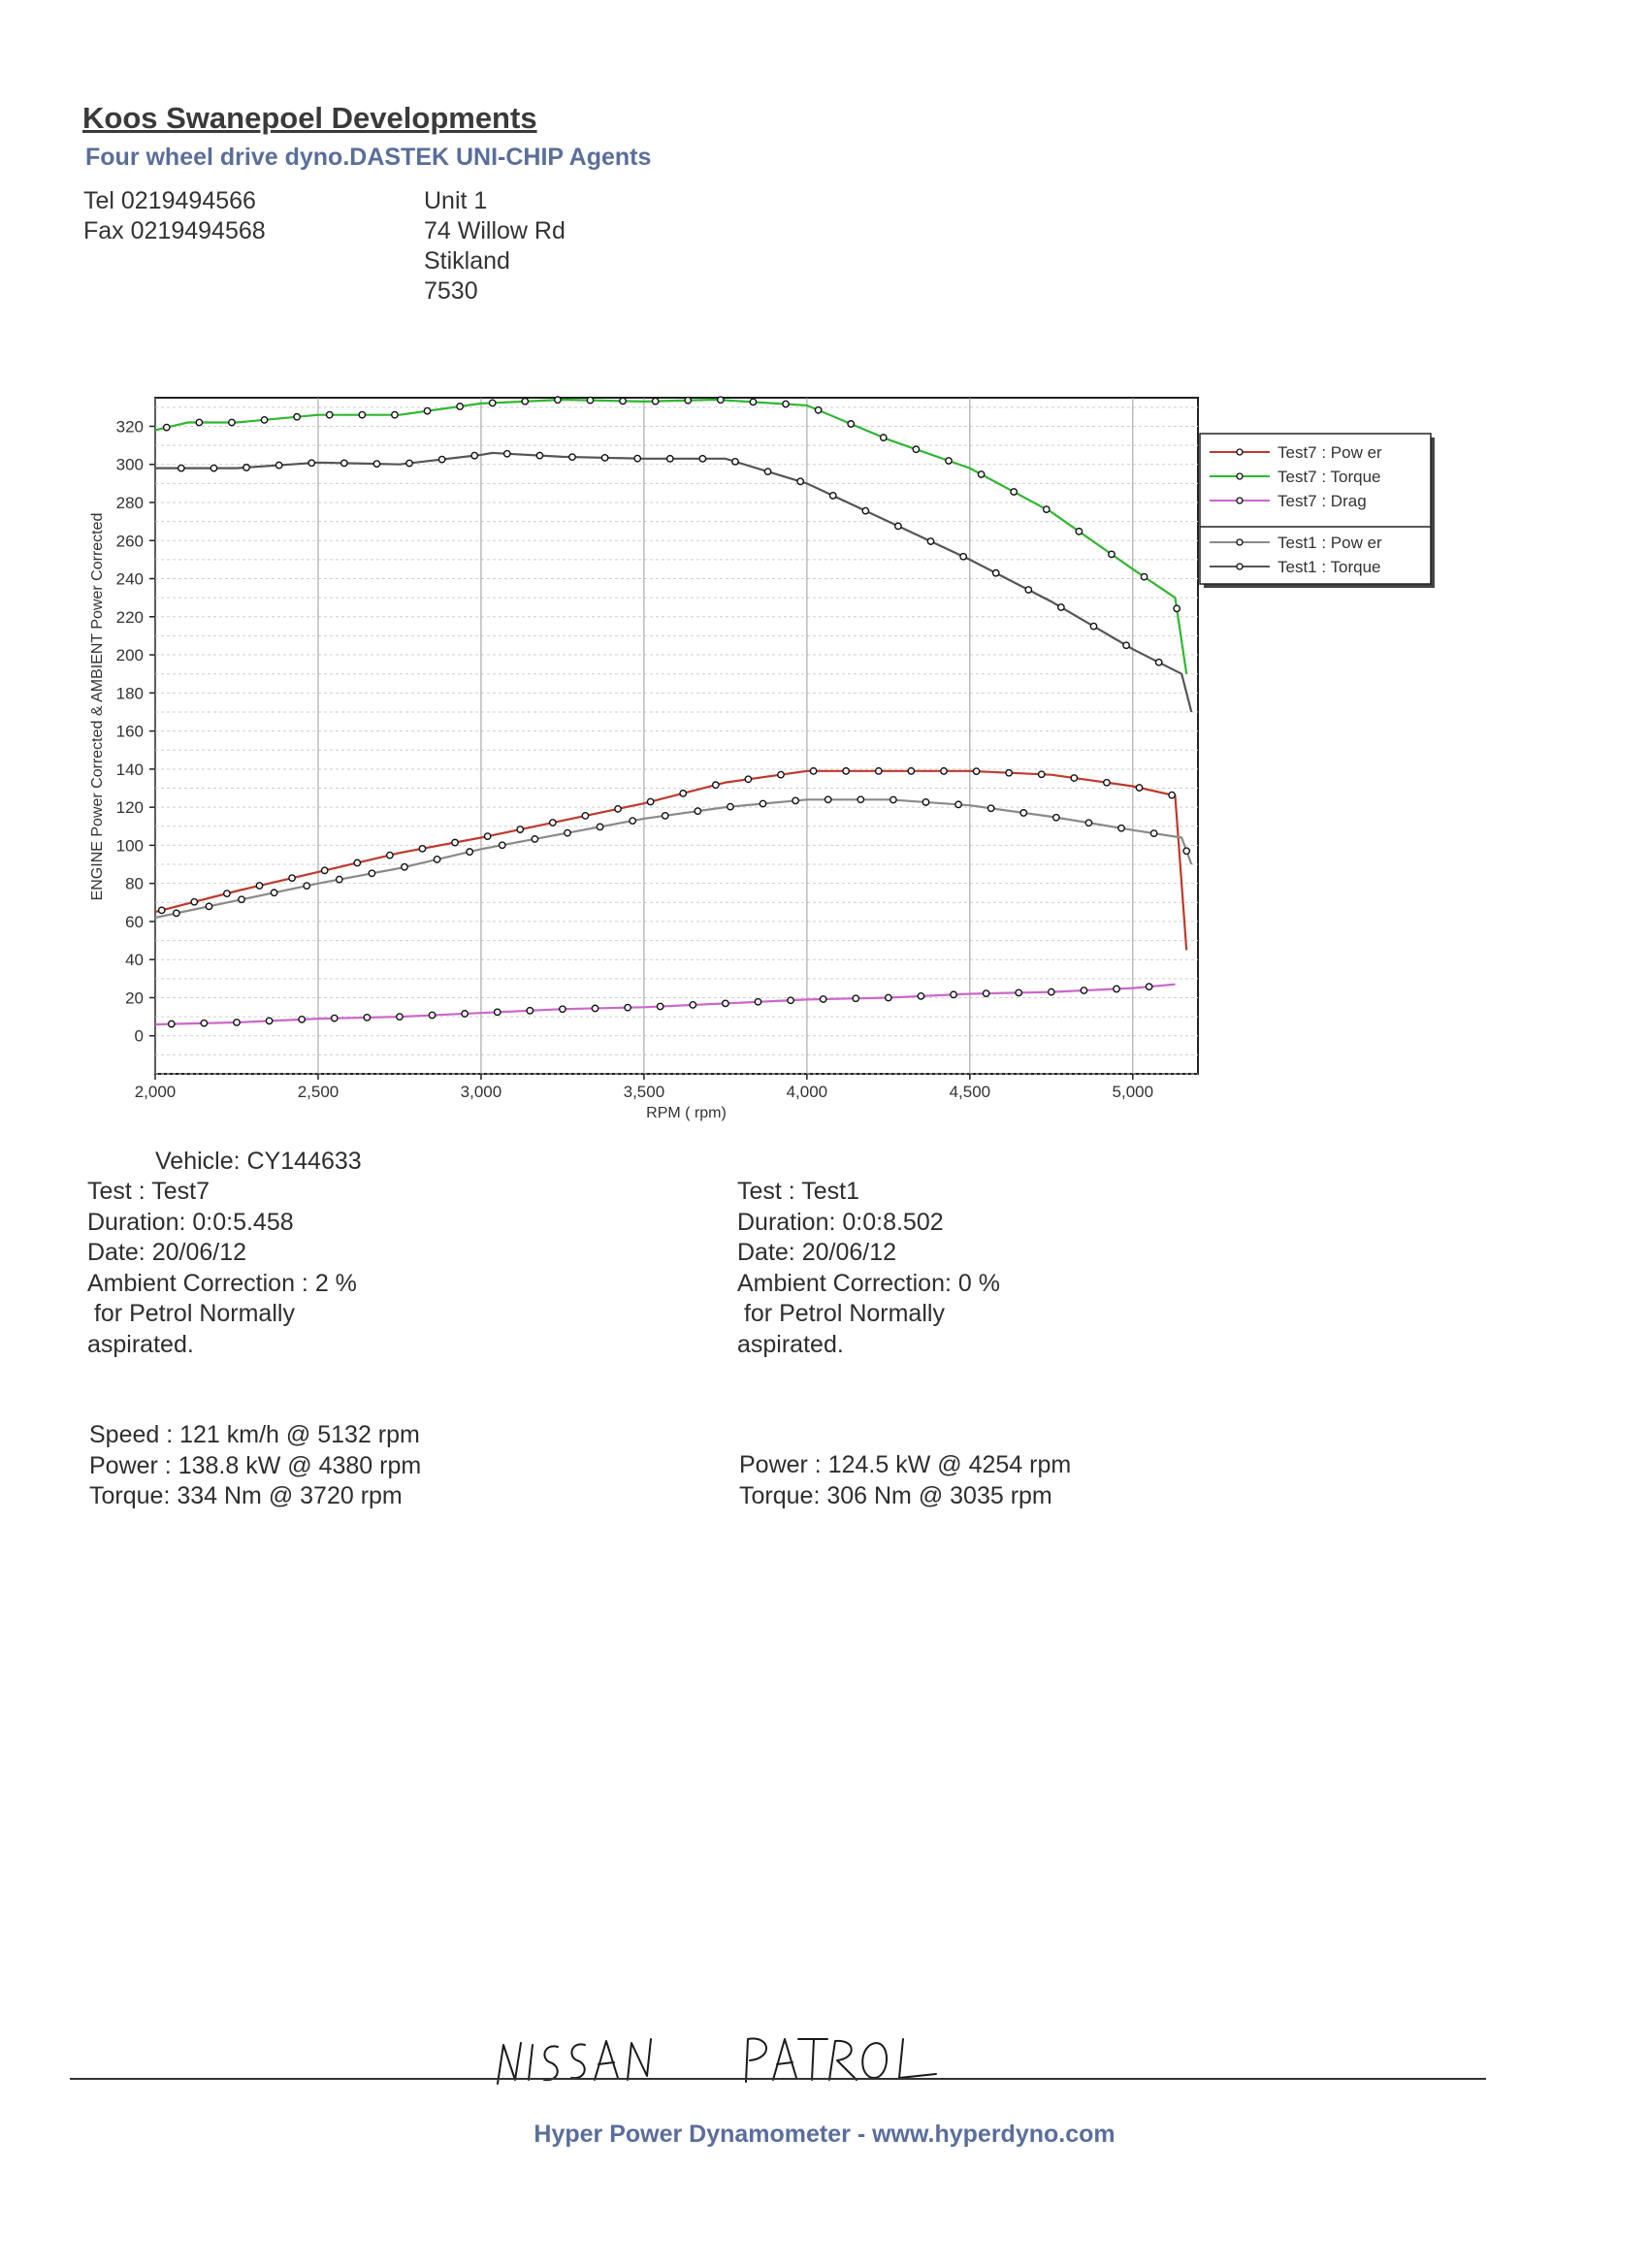 The width and height of the screenshot is (1649, 2268). What do you see at coordinates (190, 1222) in the screenshot?
I see `test7-duration: Duration: 0:0:5.458` at bounding box center [190, 1222].